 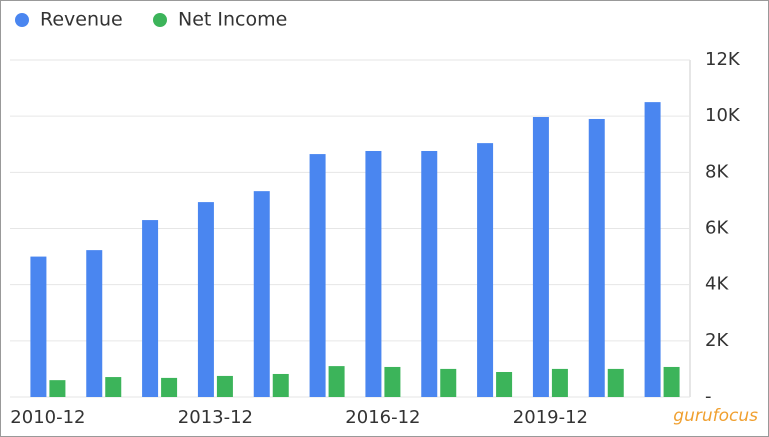 I want to click on legend-label: Revenue, so click(x=81, y=20).